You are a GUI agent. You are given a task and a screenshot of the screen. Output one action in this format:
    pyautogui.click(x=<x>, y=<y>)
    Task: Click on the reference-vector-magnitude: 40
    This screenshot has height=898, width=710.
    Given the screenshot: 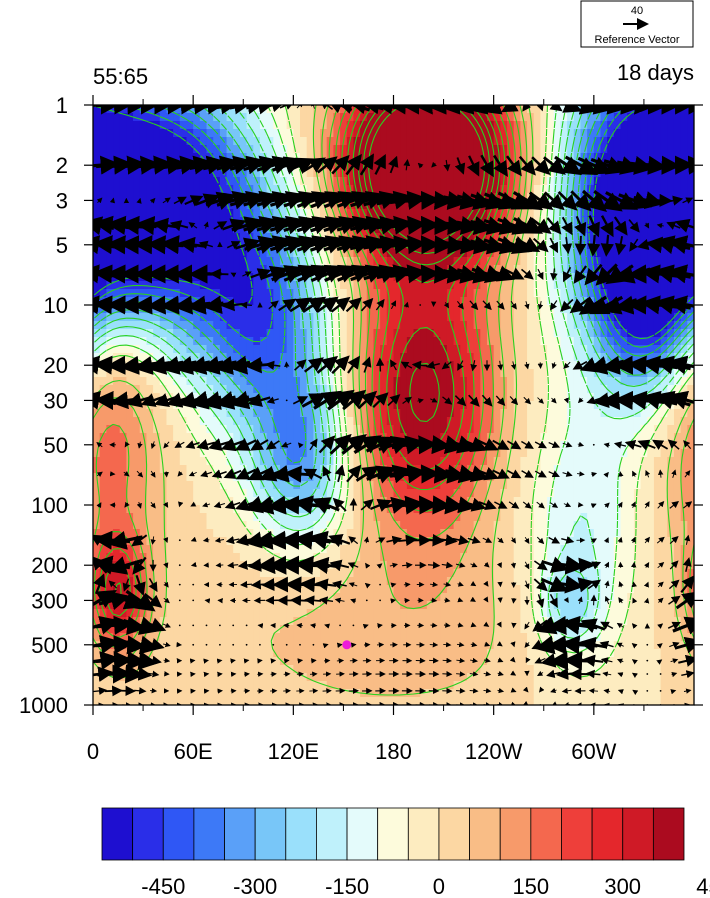 What is the action you would take?
    pyautogui.click(x=637, y=11)
    